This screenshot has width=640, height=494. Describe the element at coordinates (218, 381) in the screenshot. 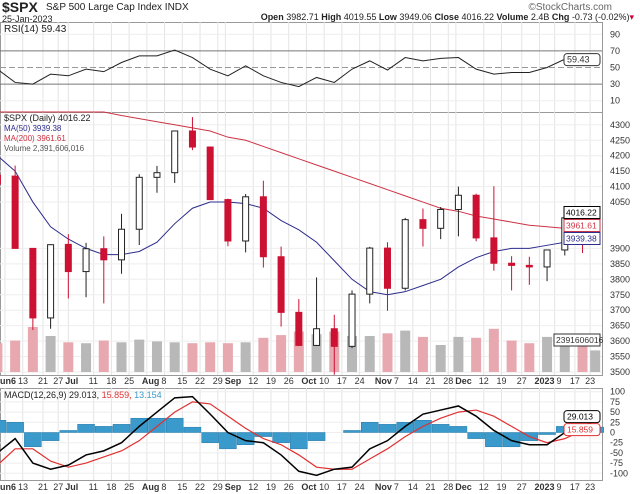

I see `x-tick-label: 29` at that location.